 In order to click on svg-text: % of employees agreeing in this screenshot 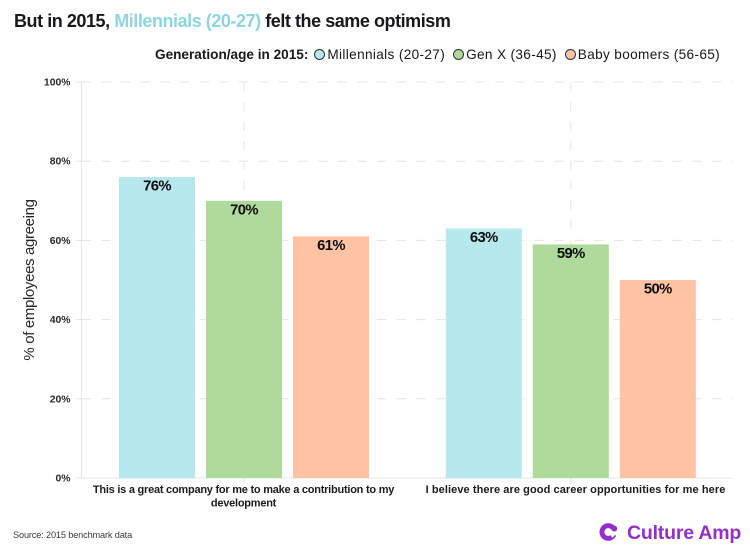, I will do `click(29, 279)`.